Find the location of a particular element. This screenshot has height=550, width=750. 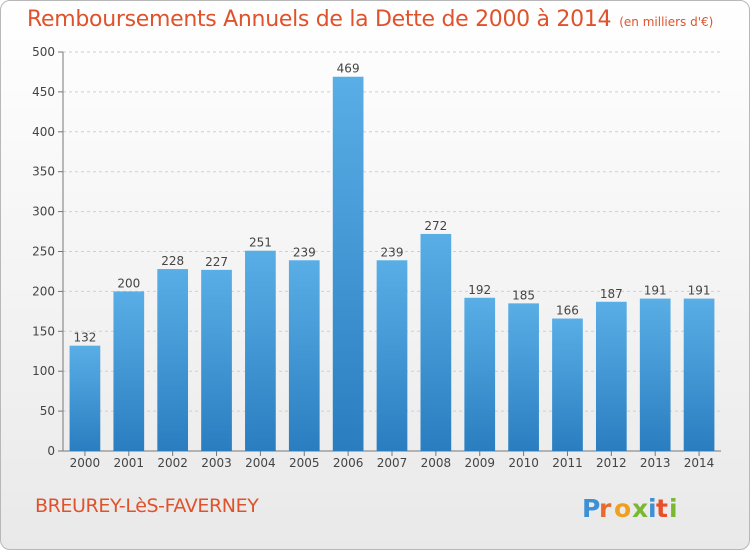

y-tick-label: 450 is located at coordinates (43, 92).